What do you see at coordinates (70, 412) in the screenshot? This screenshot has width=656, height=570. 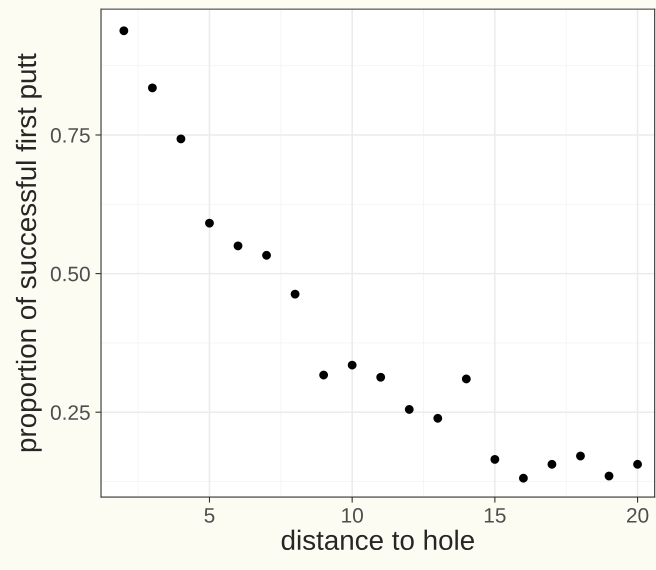 I see `y-tick-label: 0.25` at bounding box center [70, 412].